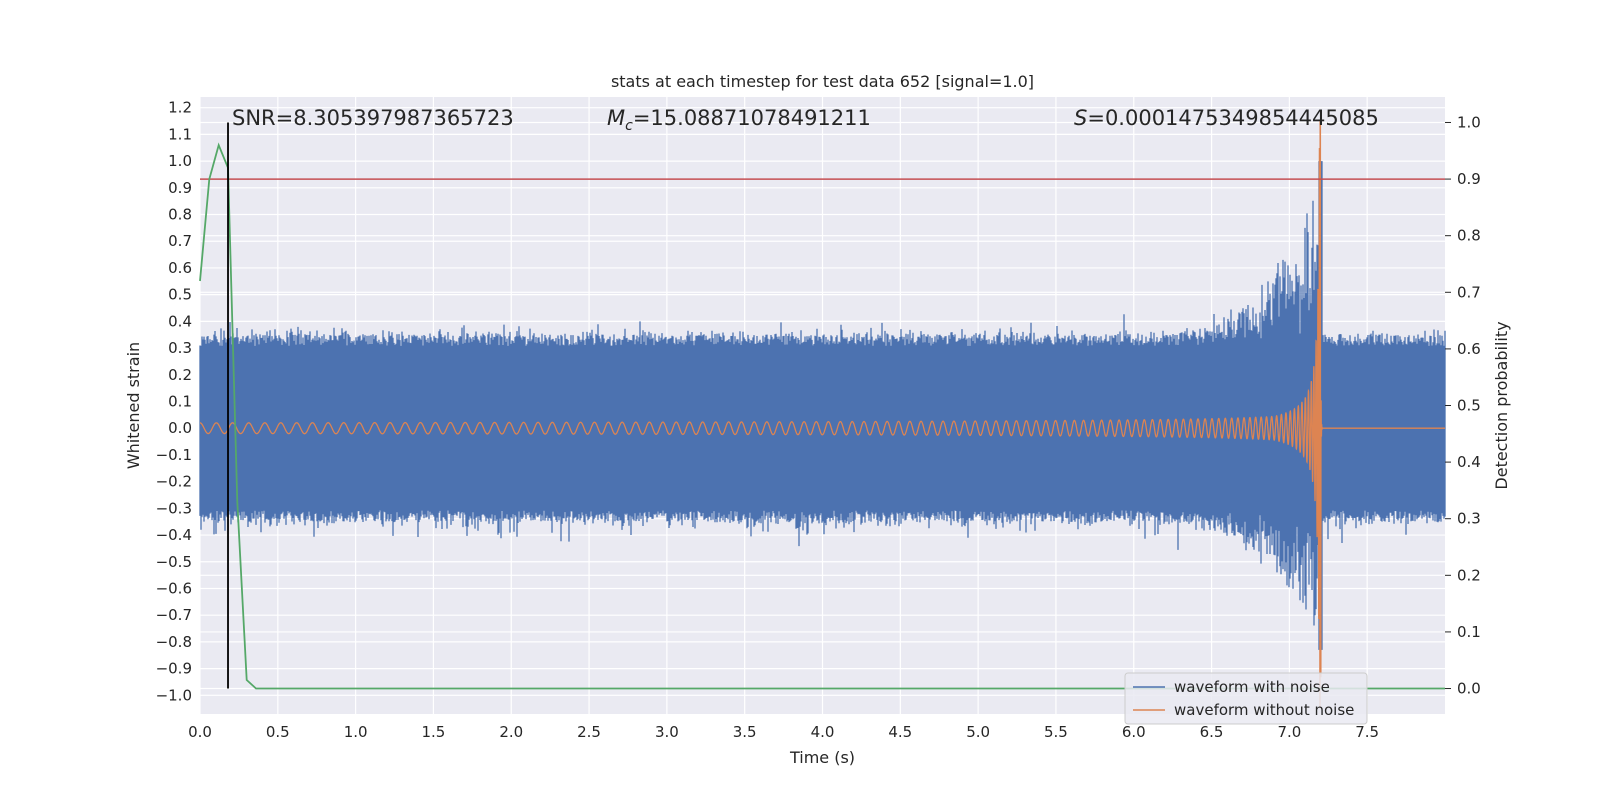 The height and width of the screenshot is (800, 1600). What do you see at coordinates (174, 535) in the screenshot?
I see `y-tick-label: −0.4` at bounding box center [174, 535].